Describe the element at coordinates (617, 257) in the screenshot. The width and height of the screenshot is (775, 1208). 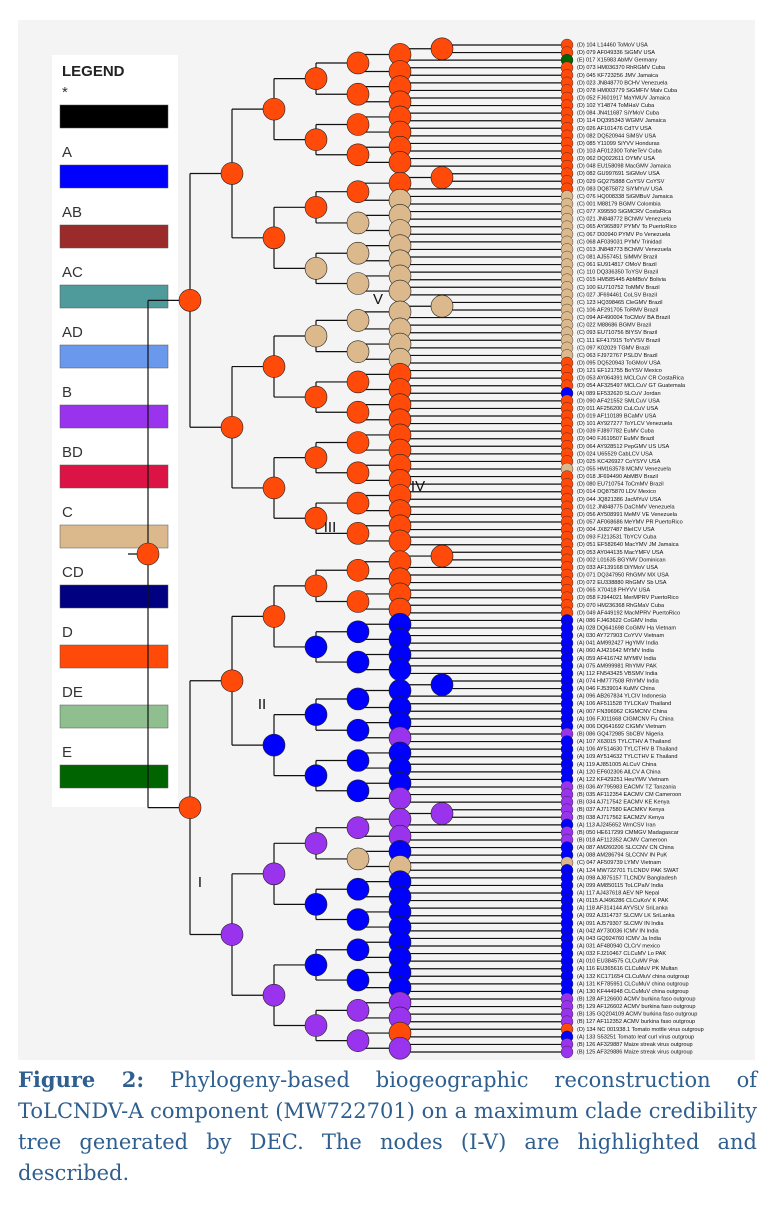
I see `leaf-label: (C) 081 AJ557451 SiMMV Brazil` at that location.